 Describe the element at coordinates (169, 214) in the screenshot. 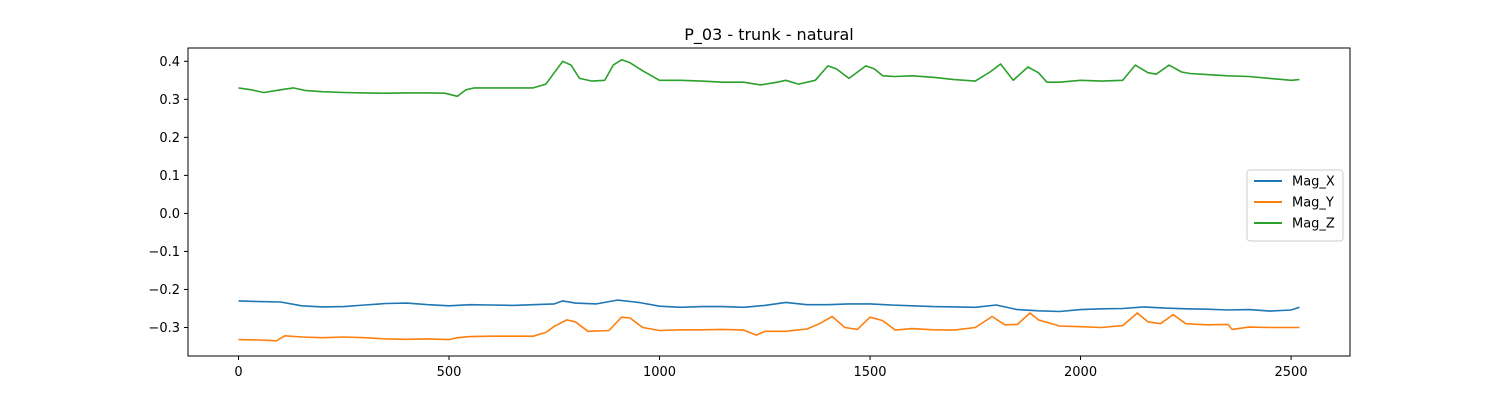

I see `y-tick-label: 0.0` at that location.